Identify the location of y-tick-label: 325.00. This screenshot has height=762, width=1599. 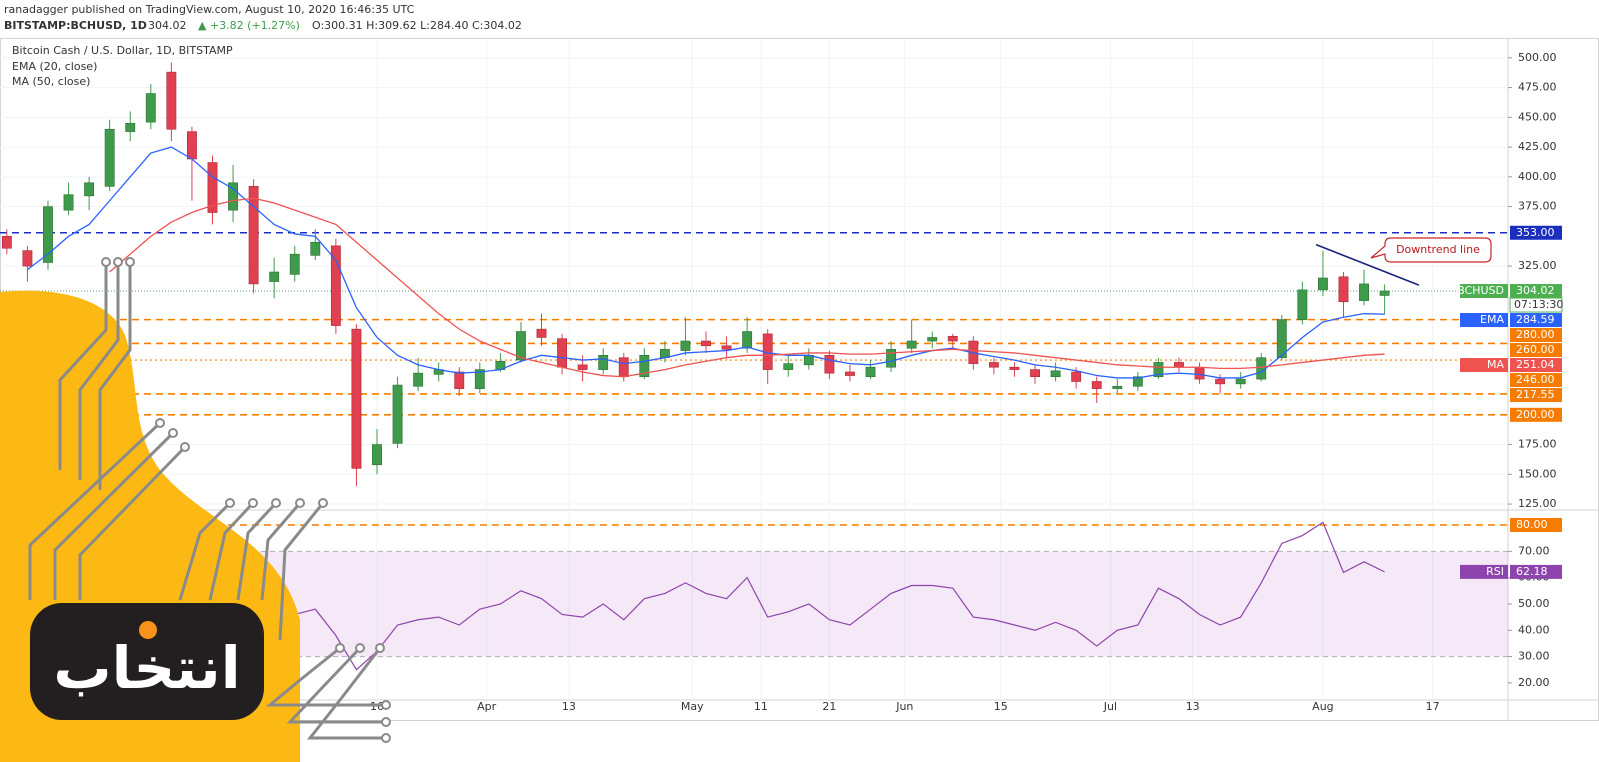
(1537, 265).